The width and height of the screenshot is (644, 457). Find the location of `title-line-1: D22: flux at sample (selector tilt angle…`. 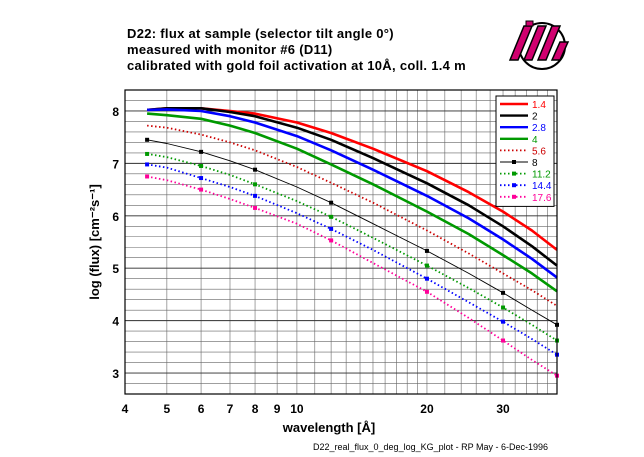

title-line-1: D22: flux at sample (selector tilt angle… is located at coordinates (260, 33).